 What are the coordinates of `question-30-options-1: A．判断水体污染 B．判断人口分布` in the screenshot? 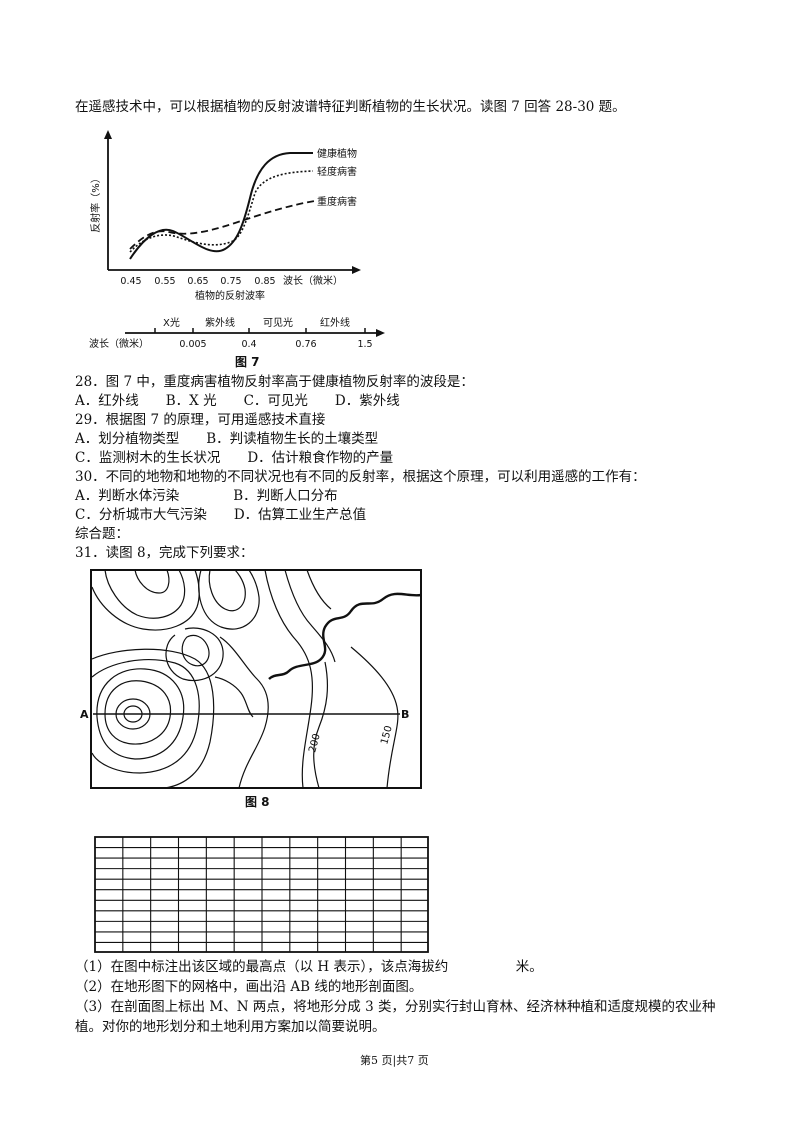 It's located at (206, 496).